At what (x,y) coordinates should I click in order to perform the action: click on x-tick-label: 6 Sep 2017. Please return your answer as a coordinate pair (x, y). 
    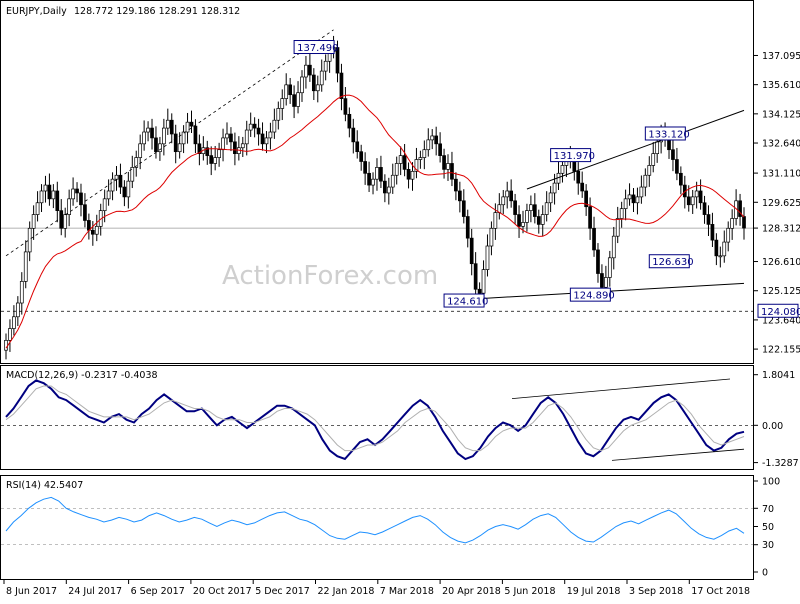
    Looking at the image, I should click on (158, 591).